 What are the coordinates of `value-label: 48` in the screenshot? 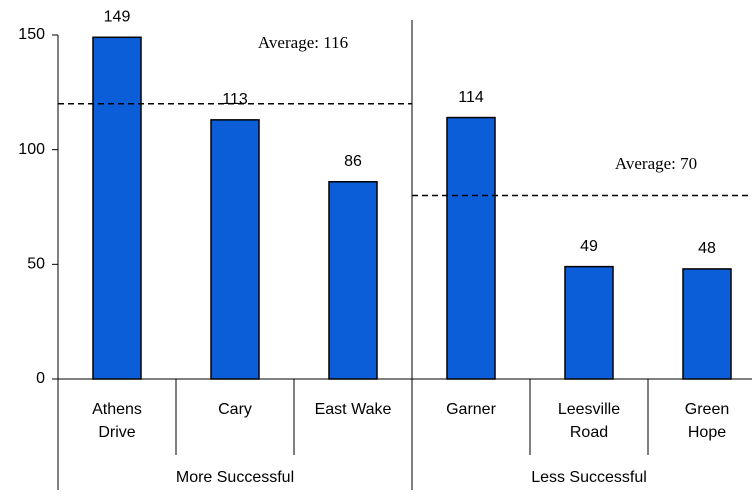 It's located at (707, 248).